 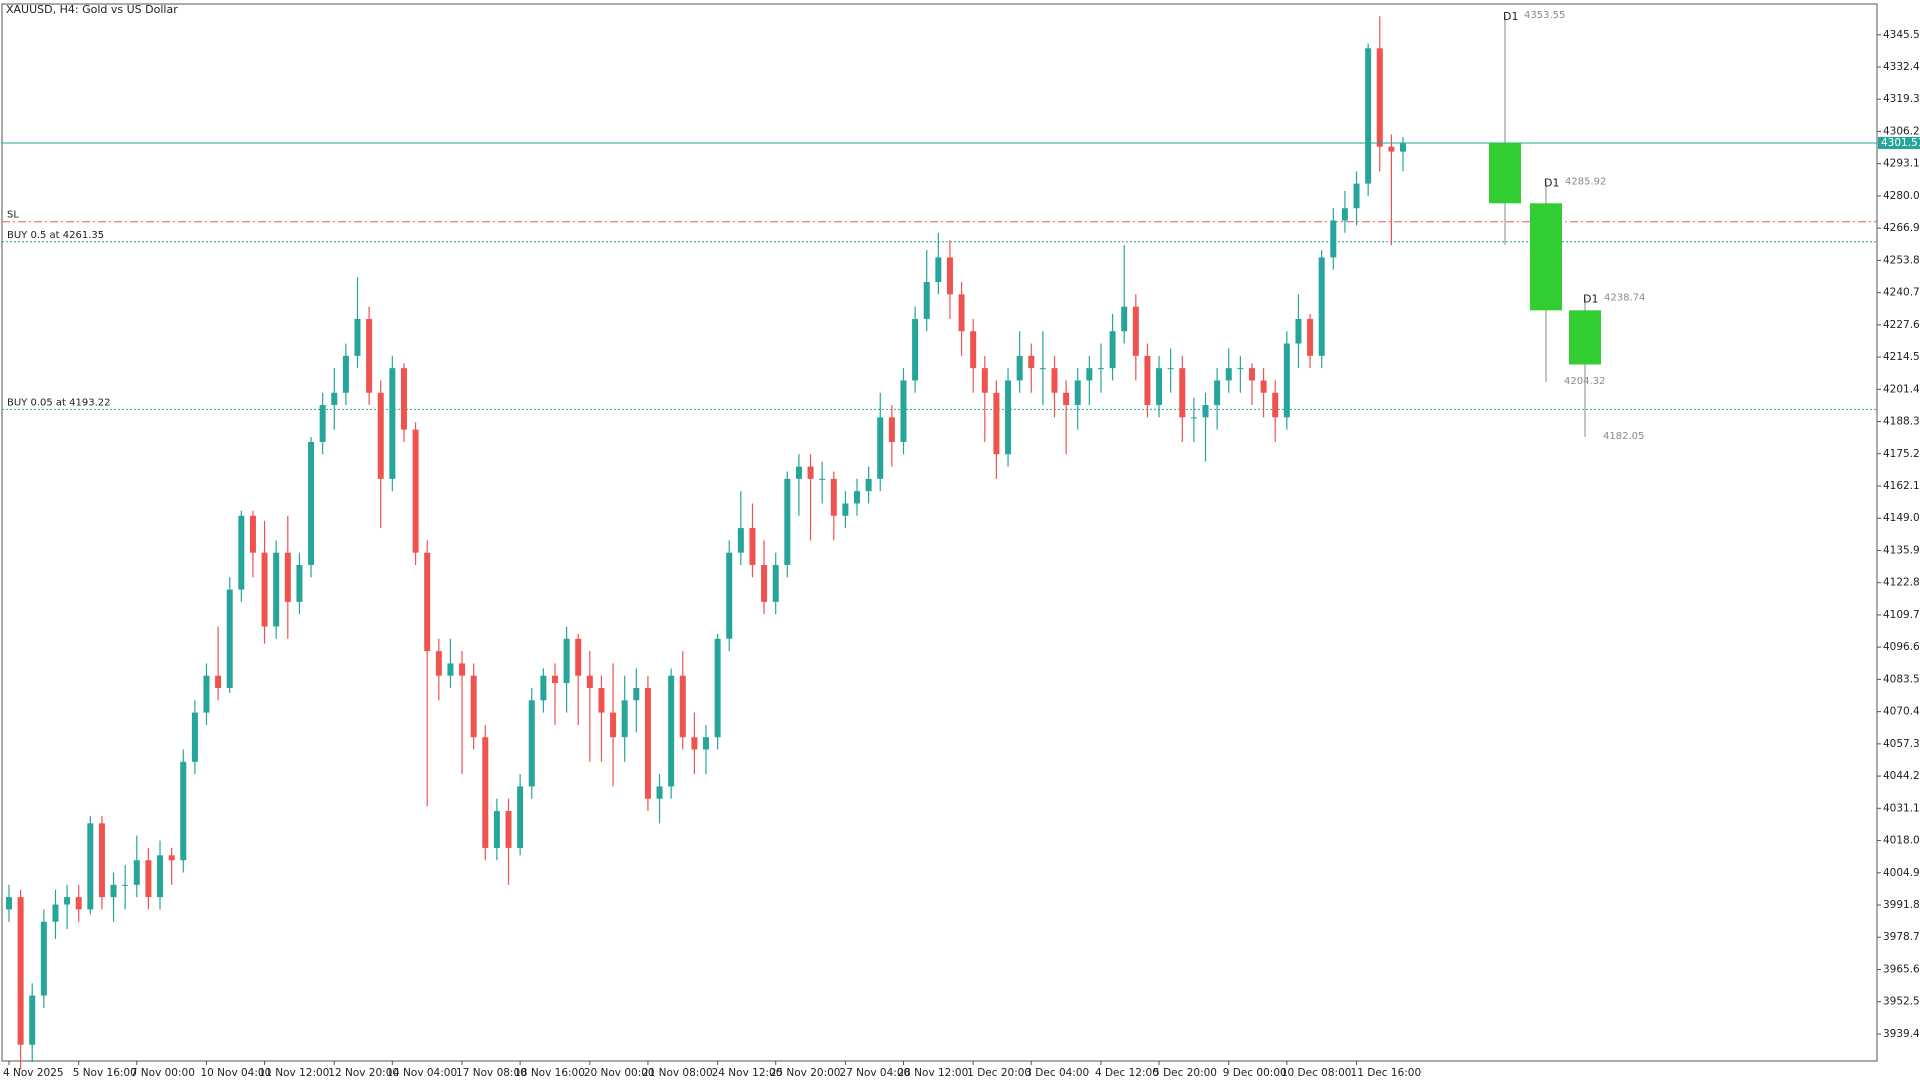 What do you see at coordinates (1901, 583) in the screenshot?
I see `y-tick-label: 4122.80` at bounding box center [1901, 583].